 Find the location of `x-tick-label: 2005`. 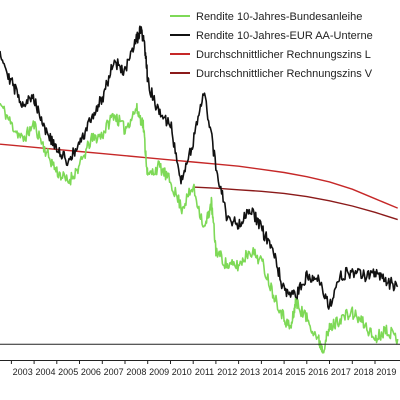

x-tick-label: 2005 is located at coordinates (68, 372).